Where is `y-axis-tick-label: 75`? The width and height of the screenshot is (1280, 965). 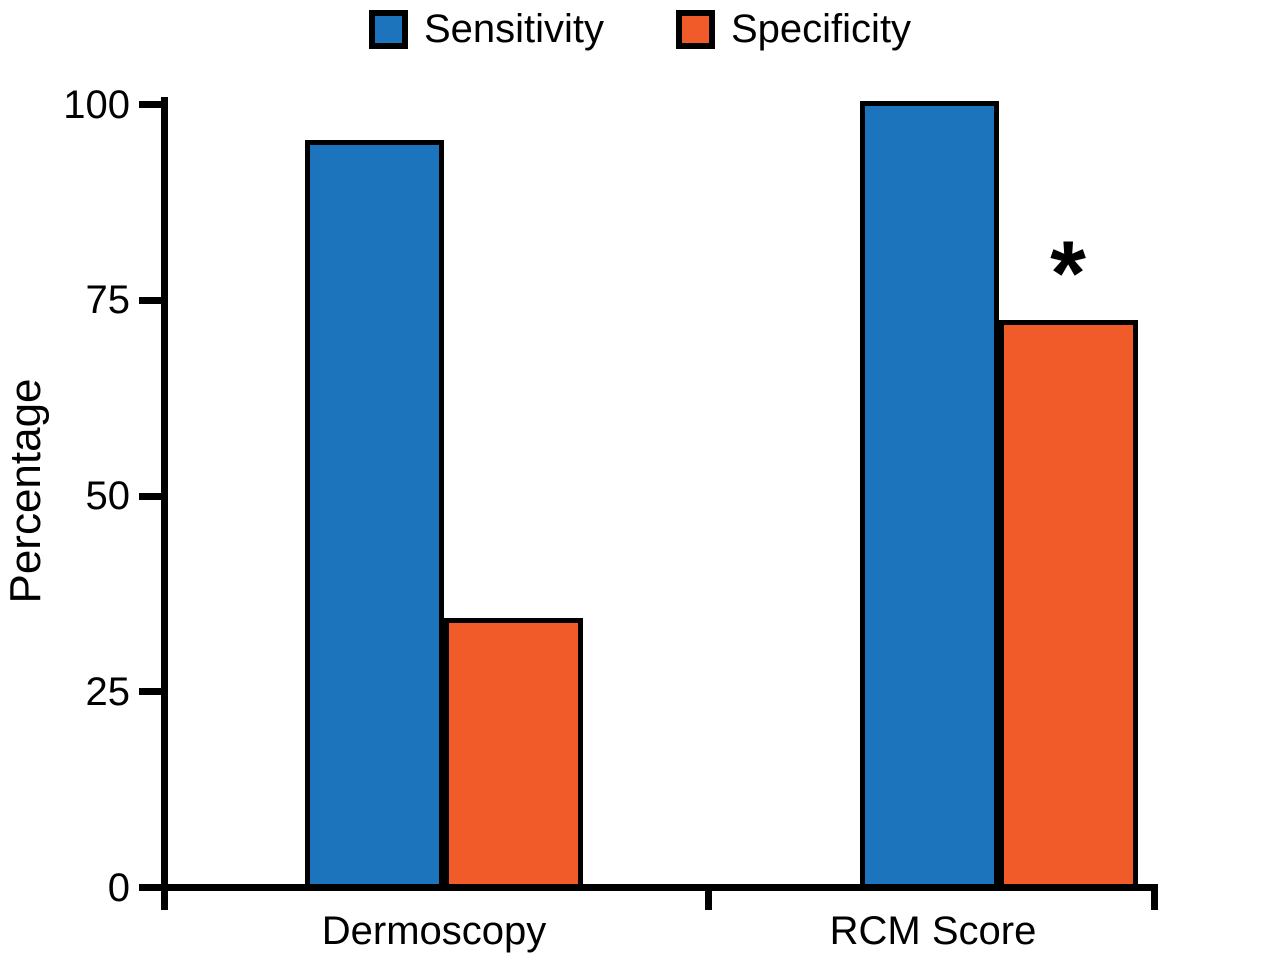 y-axis-tick-label: 75 is located at coordinates (108, 300).